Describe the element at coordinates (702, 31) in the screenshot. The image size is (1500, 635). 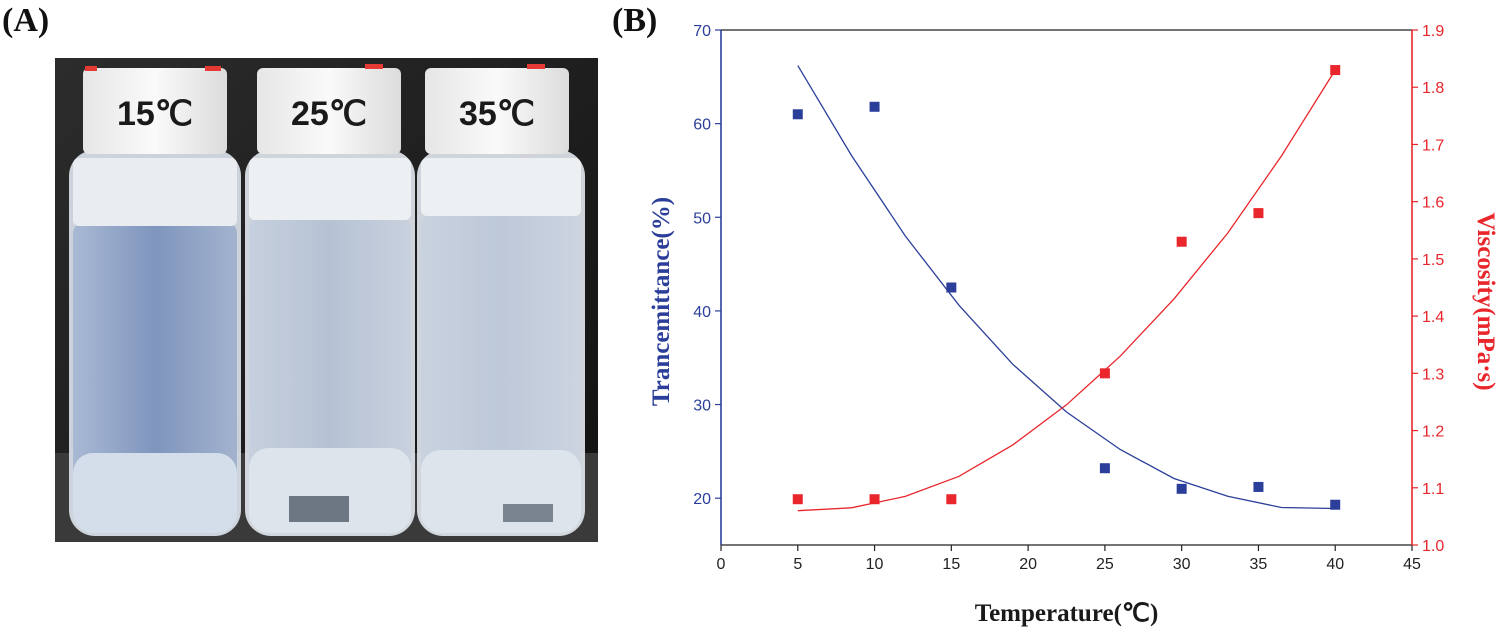
I see `y-tick-label: 70` at that location.